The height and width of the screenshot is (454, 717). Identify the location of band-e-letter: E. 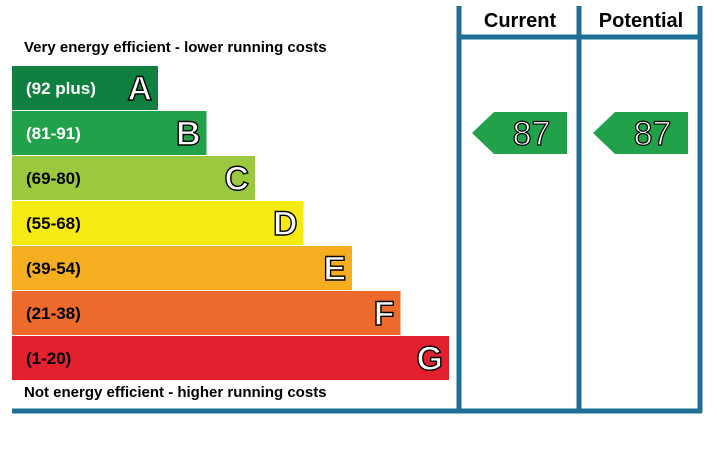
(334, 269).